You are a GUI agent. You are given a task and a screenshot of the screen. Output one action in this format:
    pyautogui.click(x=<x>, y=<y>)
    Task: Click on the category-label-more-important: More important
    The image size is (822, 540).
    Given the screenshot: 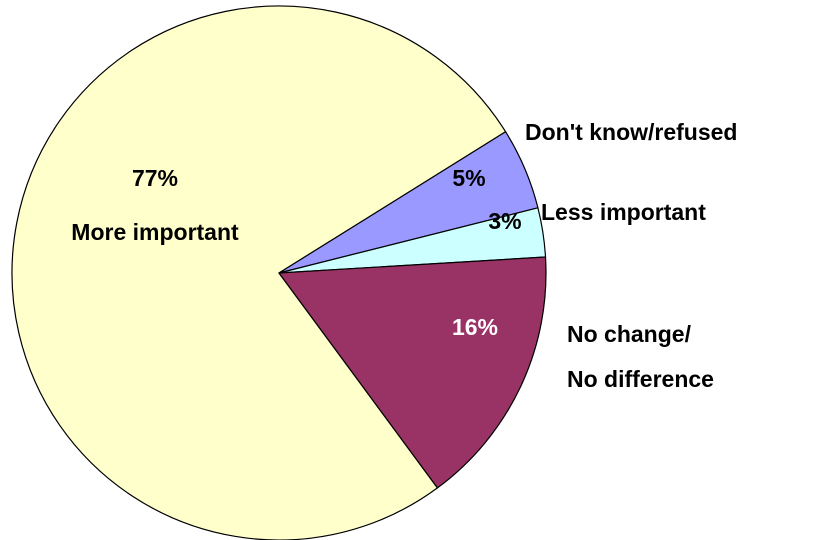 What is the action you would take?
    pyautogui.click(x=155, y=232)
    